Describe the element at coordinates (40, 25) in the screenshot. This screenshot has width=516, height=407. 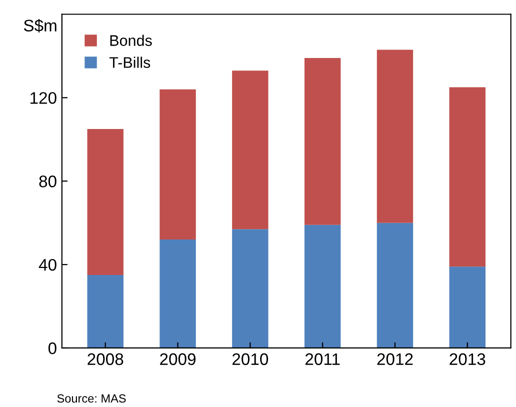
I see `y-axis-title: S$m` at that location.